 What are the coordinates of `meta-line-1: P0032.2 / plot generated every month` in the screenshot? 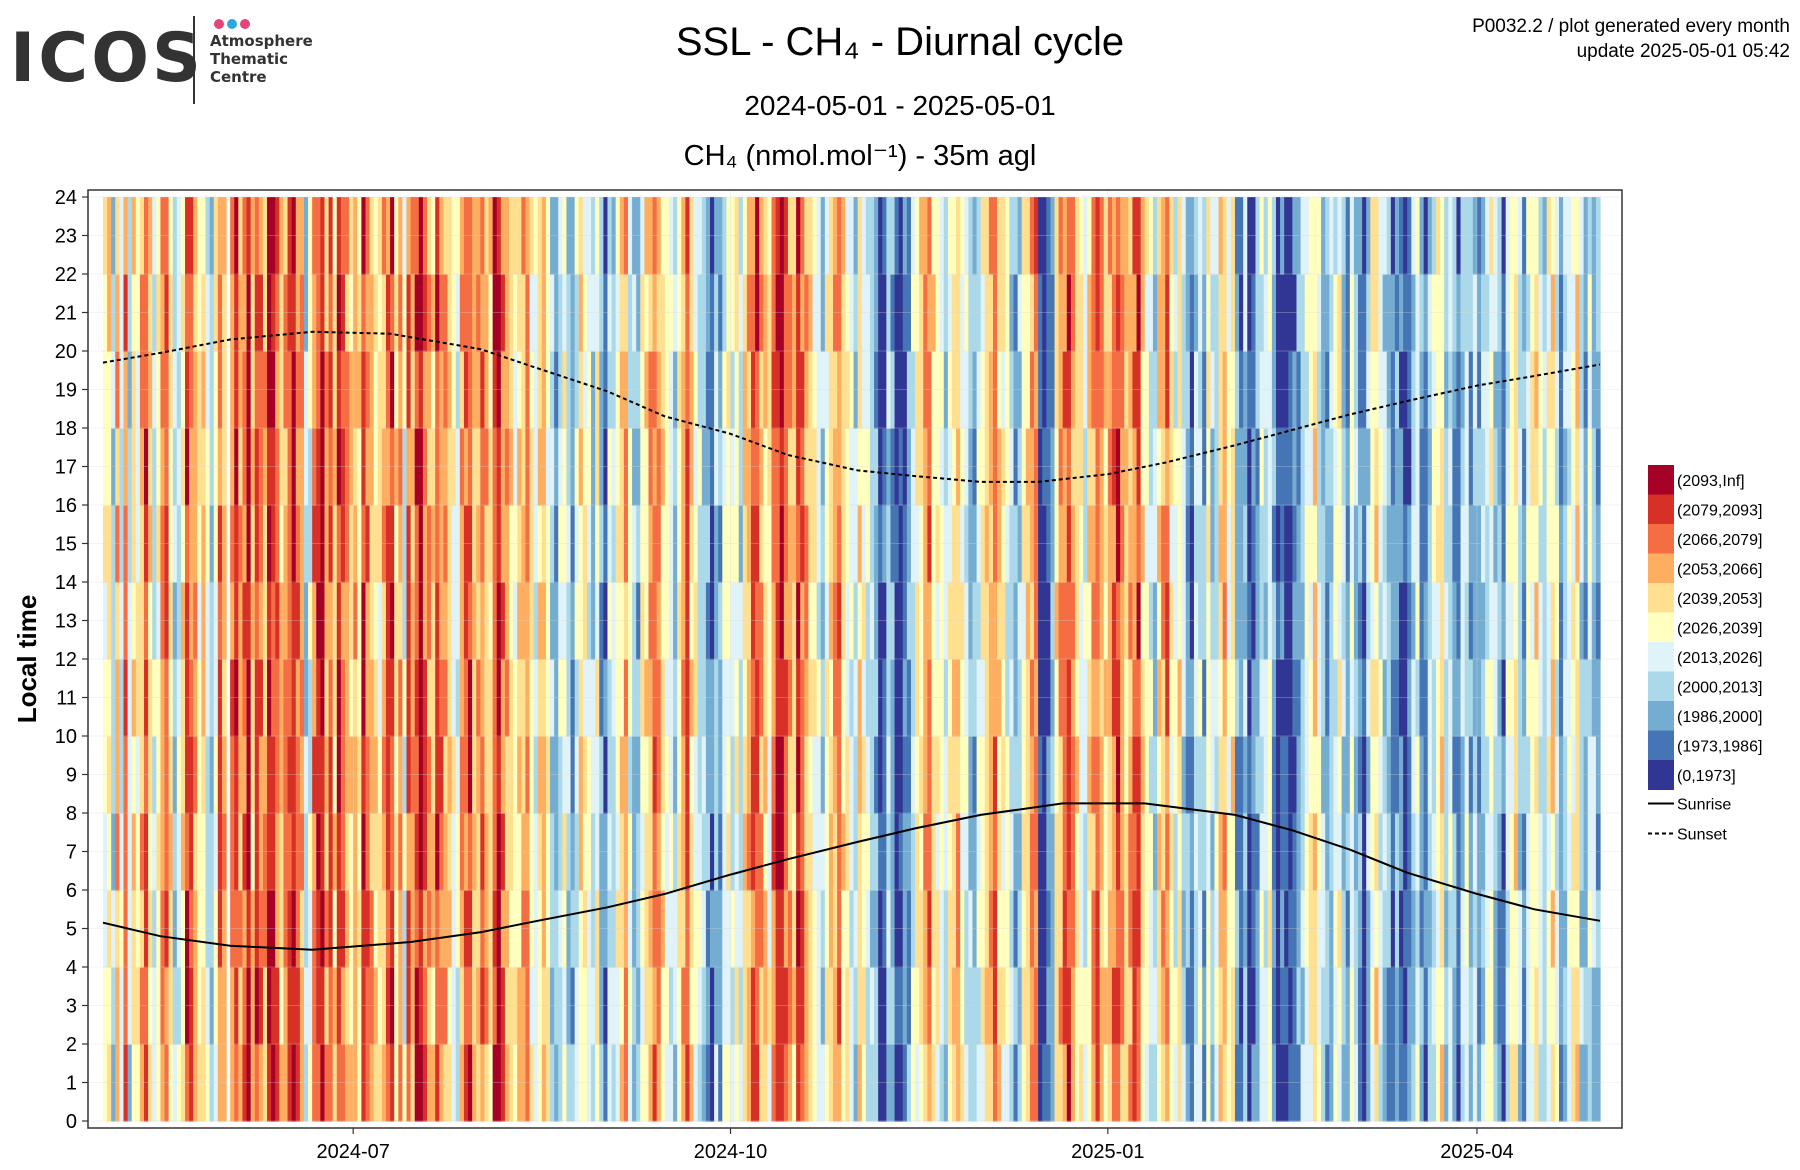 It's located at (1631, 26).